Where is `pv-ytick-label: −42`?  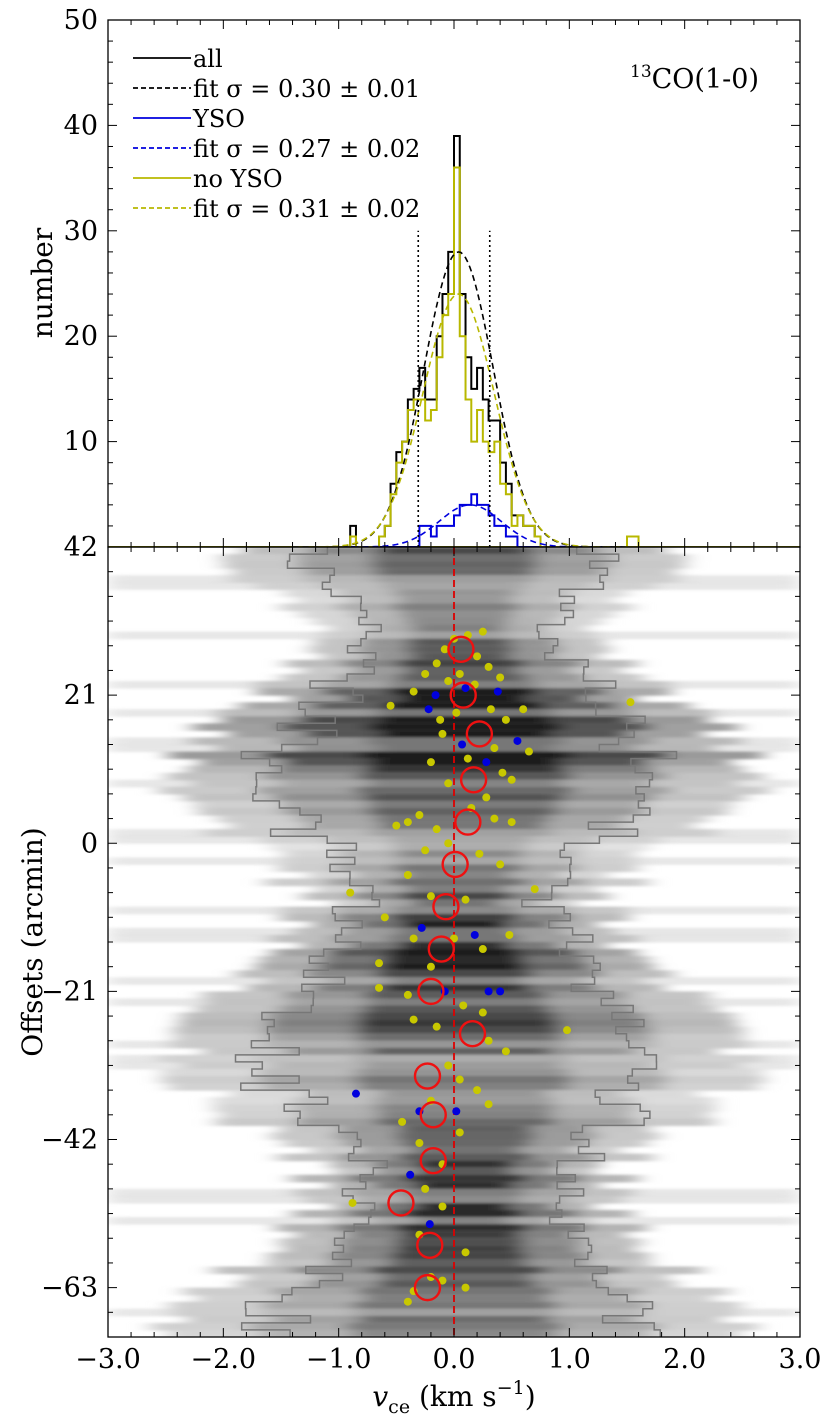
pv-ytick-label: −42 is located at coordinates (69, 1140).